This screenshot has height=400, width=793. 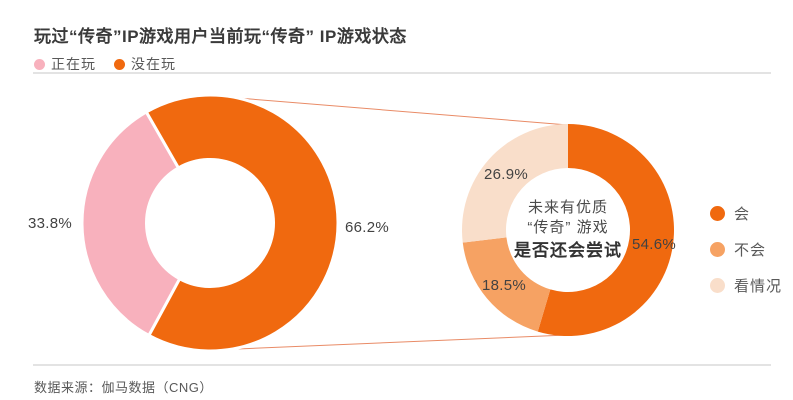 I want to click on future-donut-legend: 会 不会 看情况, so click(x=746, y=249).